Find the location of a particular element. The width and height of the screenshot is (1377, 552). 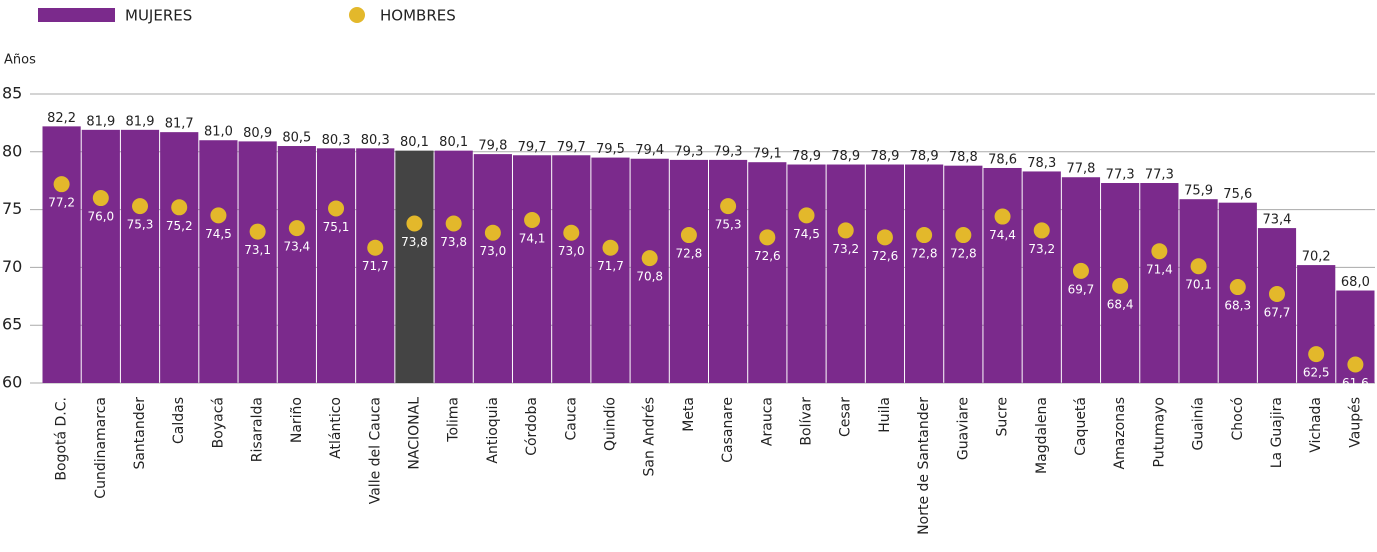

dot-value-label: 74,5 is located at coordinates (806, 234).